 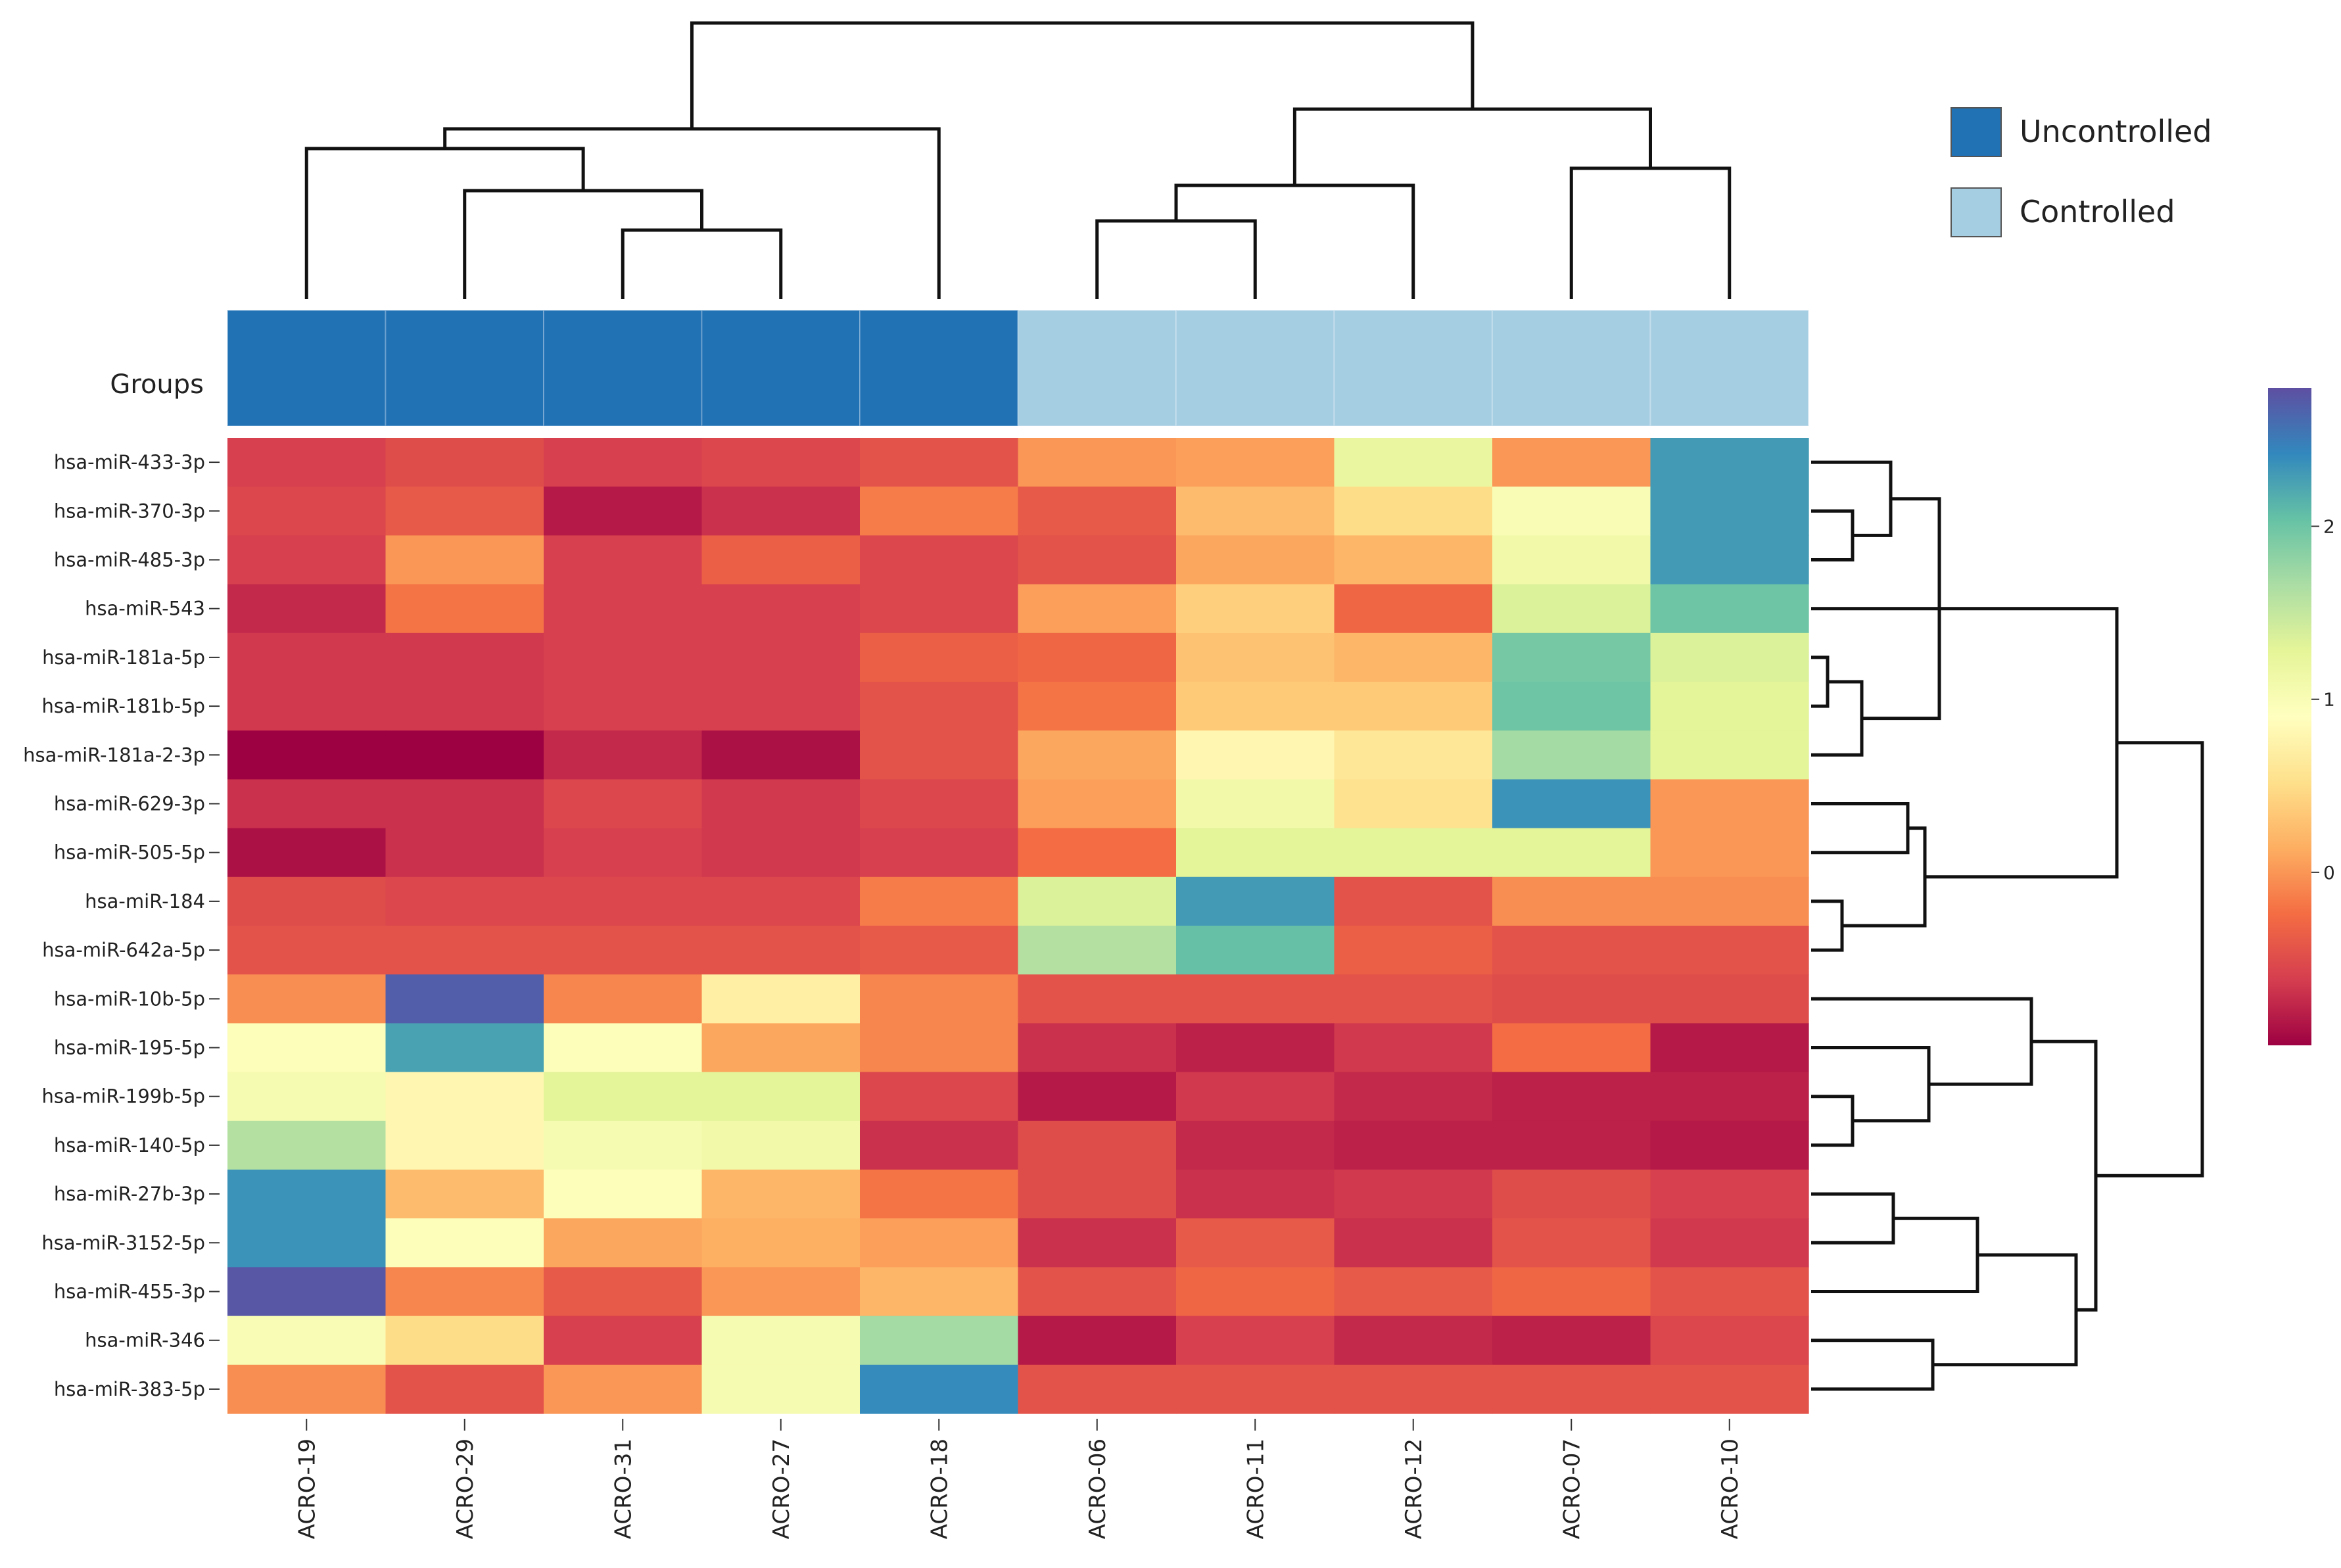 I want to click on row-label: hsa-miR-181b-5p, so click(x=123, y=706).